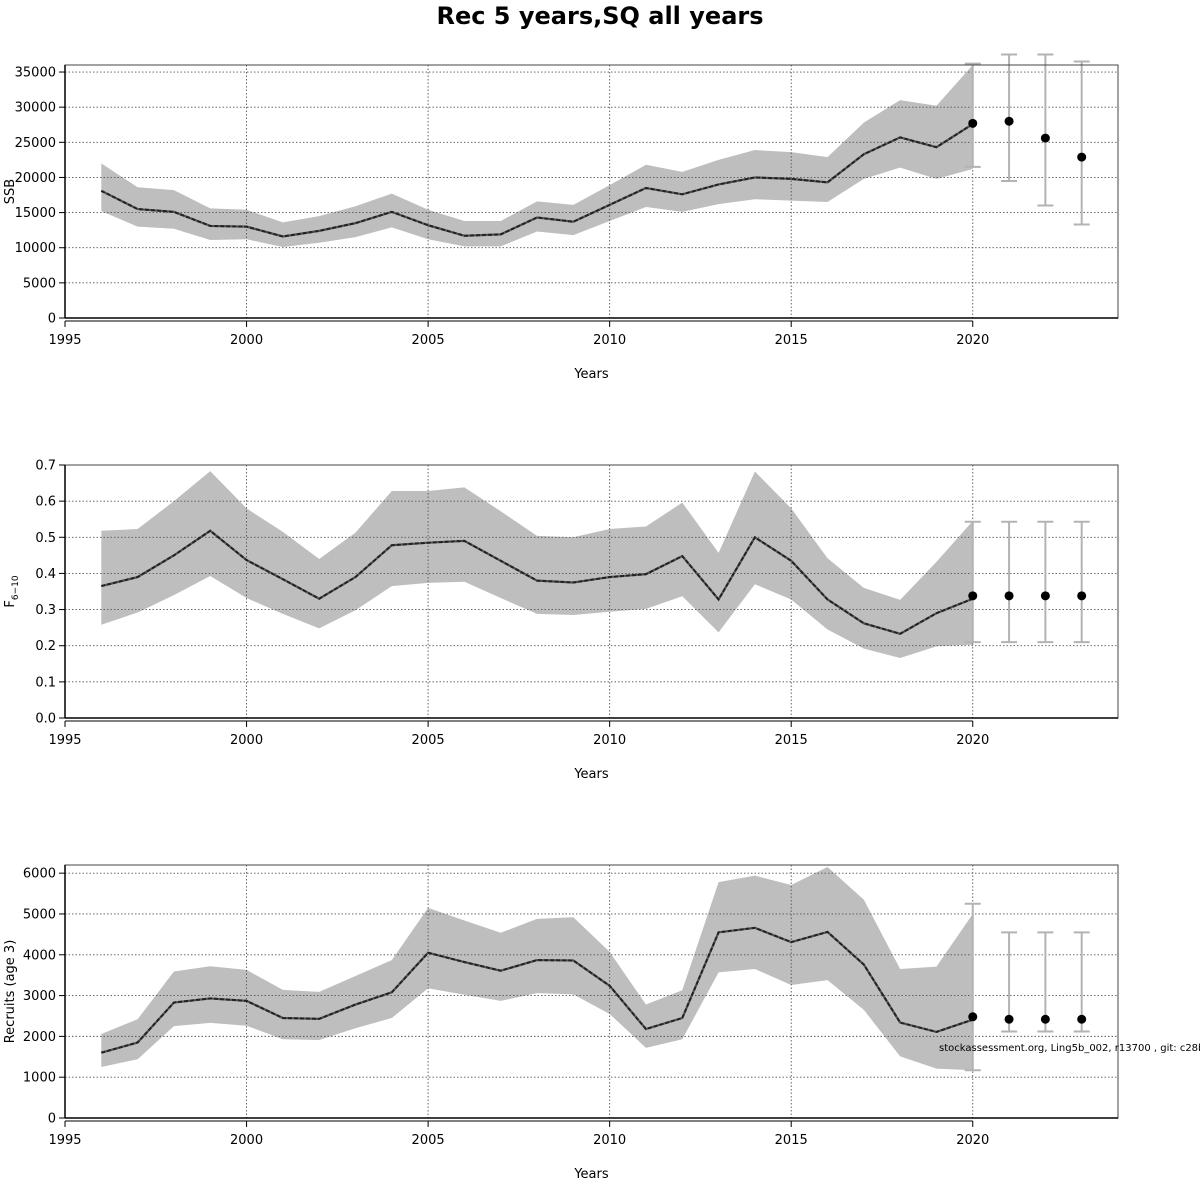 The image size is (1200, 1200). I want to click on y-axis-label: F6−10, so click(12, 591).